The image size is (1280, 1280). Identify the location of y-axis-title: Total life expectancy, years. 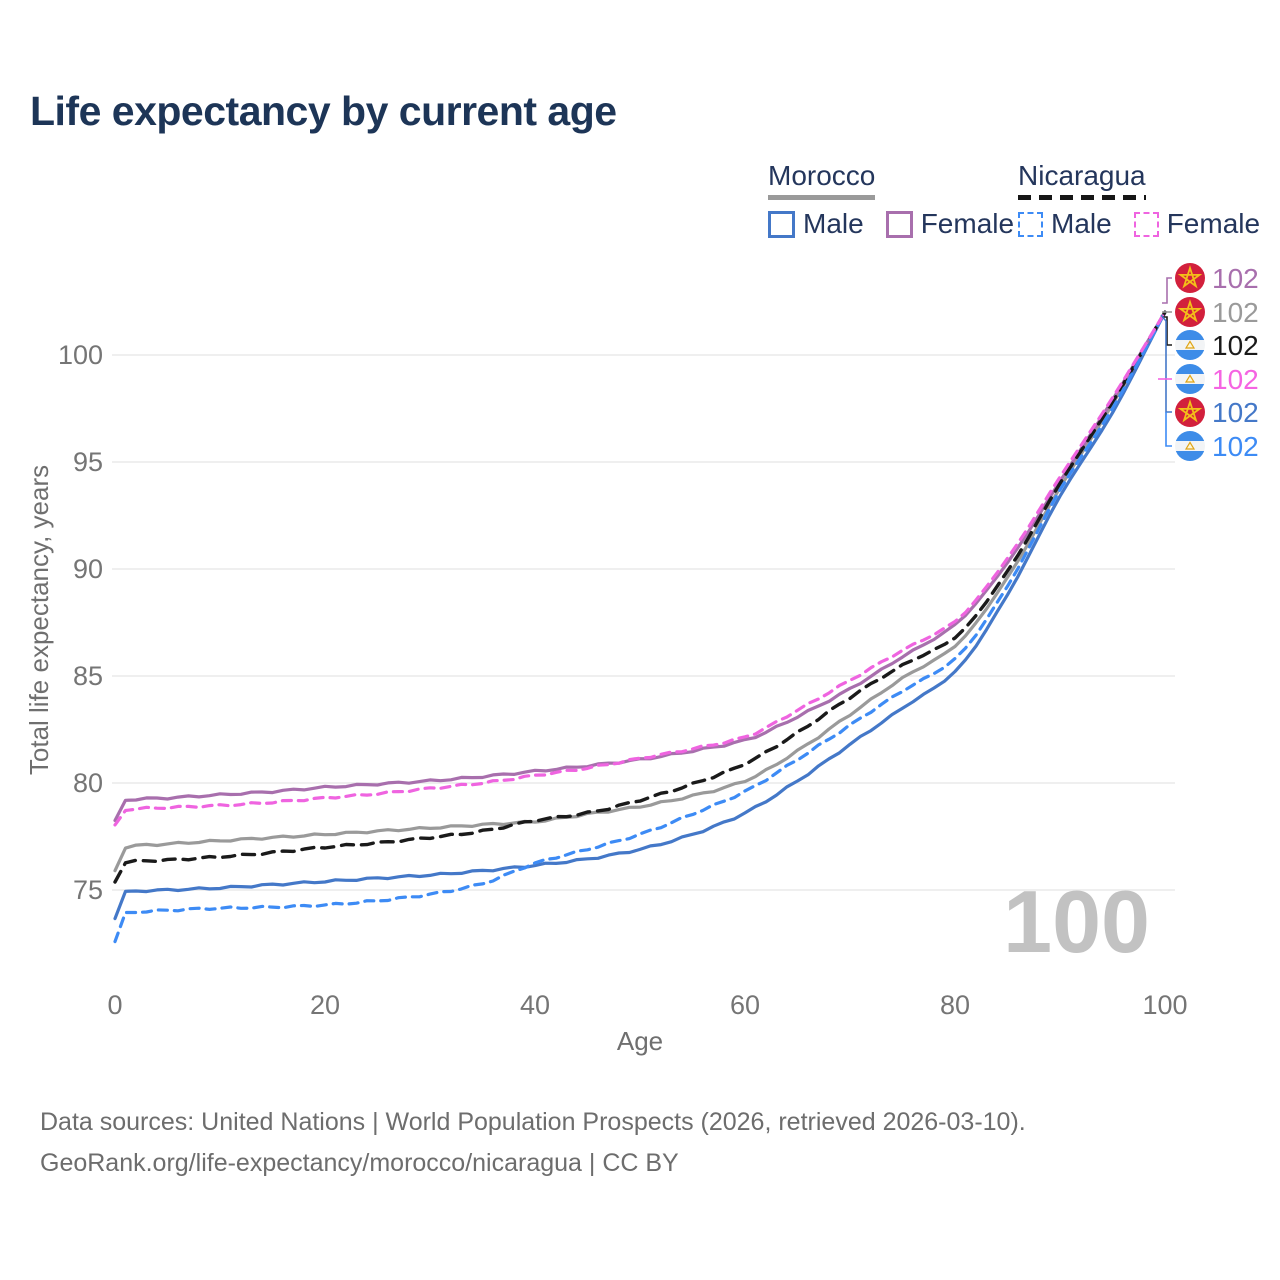
(39, 620).